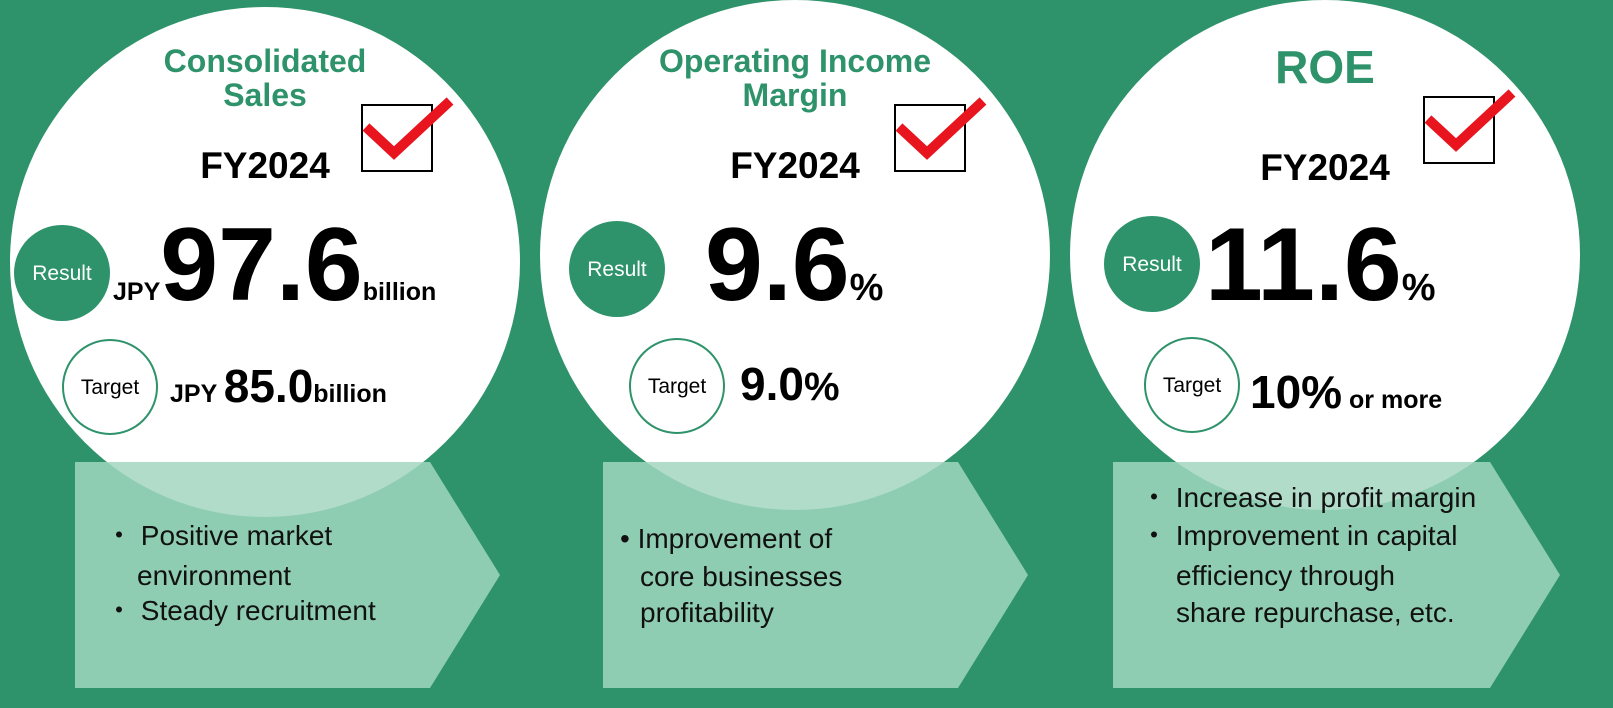 The image size is (1613, 708). I want to click on bullet-line: ・ Increase in profit margin, so click(1308, 497).